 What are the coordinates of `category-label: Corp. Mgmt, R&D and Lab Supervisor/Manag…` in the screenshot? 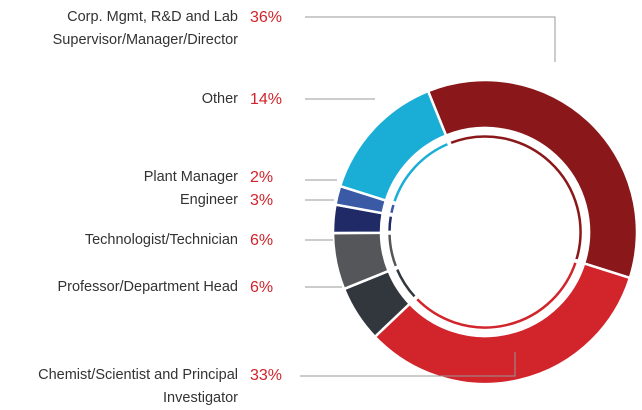 It's located at (145, 28).